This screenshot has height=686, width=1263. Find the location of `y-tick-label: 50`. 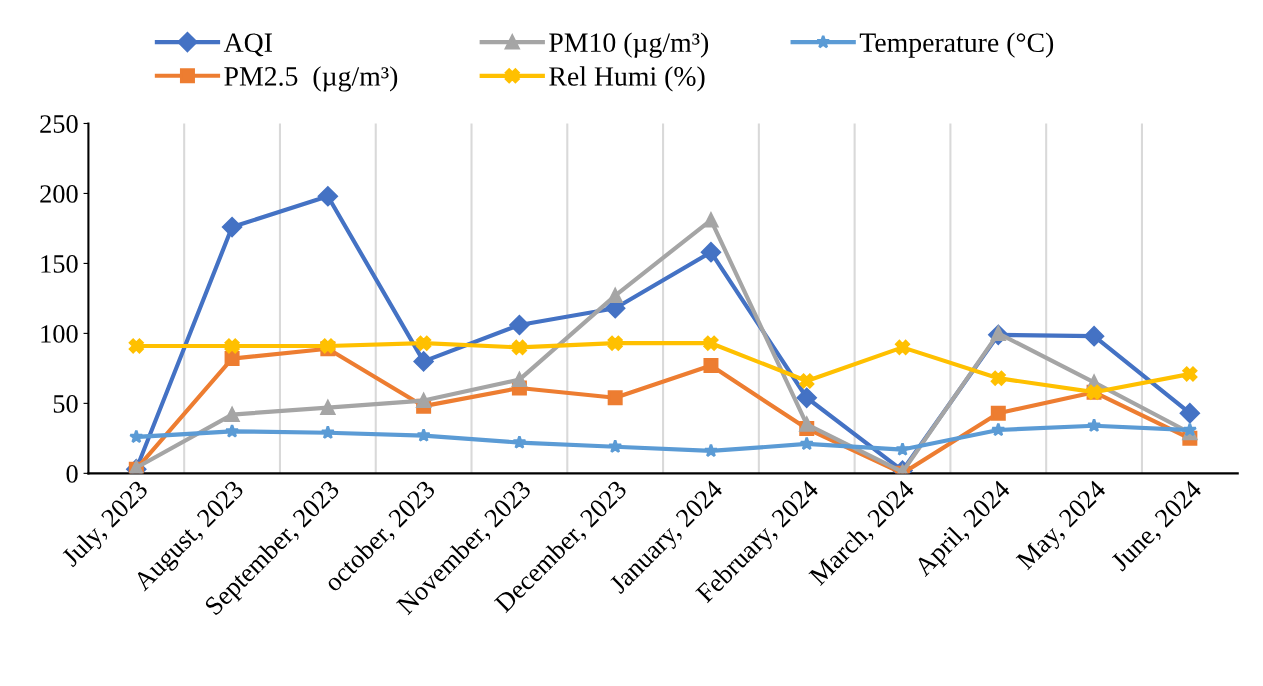

y-tick-label: 50 is located at coordinates (65, 403).